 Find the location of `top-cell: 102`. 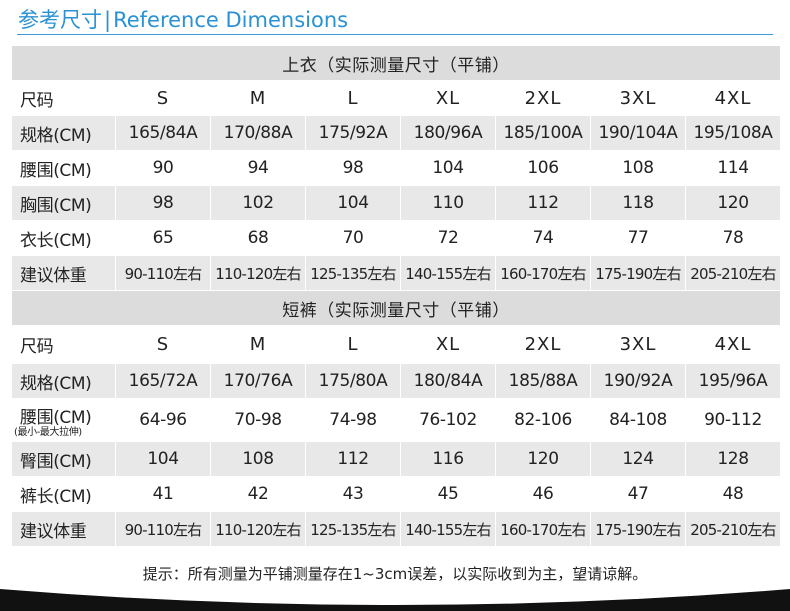

top-cell: 102 is located at coordinates (258, 203).